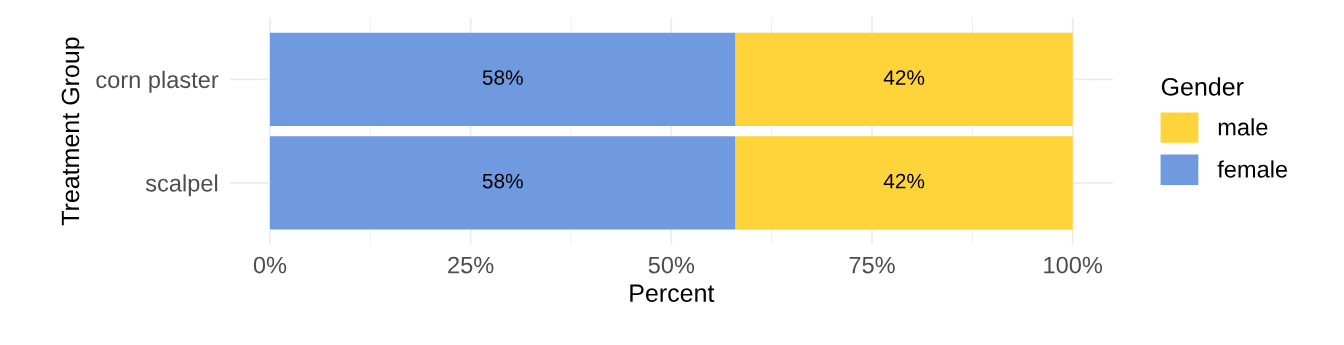 The image size is (1344, 345). What do you see at coordinates (270, 265) in the screenshot?
I see `x-tick-label: 0%` at bounding box center [270, 265].